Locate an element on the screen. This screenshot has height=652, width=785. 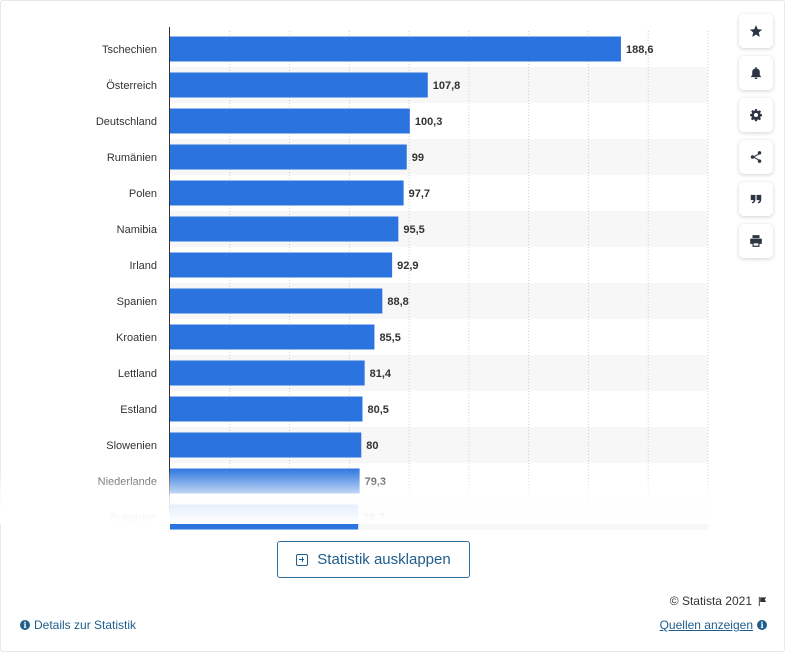
print-button is located at coordinates (756, 241).